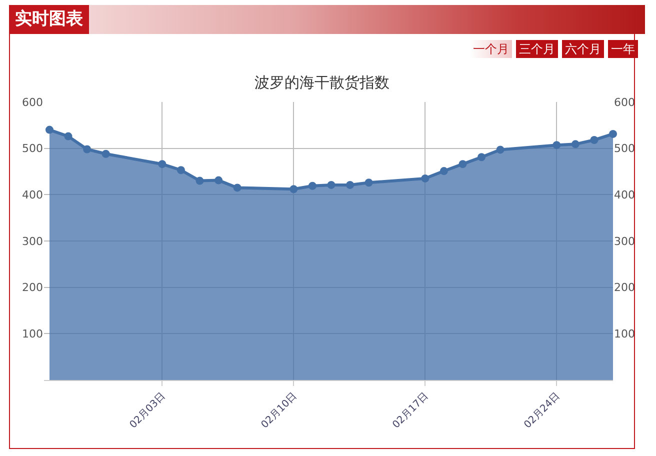 The height and width of the screenshot is (456, 656). What do you see at coordinates (32, 195) in the screenshot?
I see `y-tick-label: 400` at bounding box center [32, 195].